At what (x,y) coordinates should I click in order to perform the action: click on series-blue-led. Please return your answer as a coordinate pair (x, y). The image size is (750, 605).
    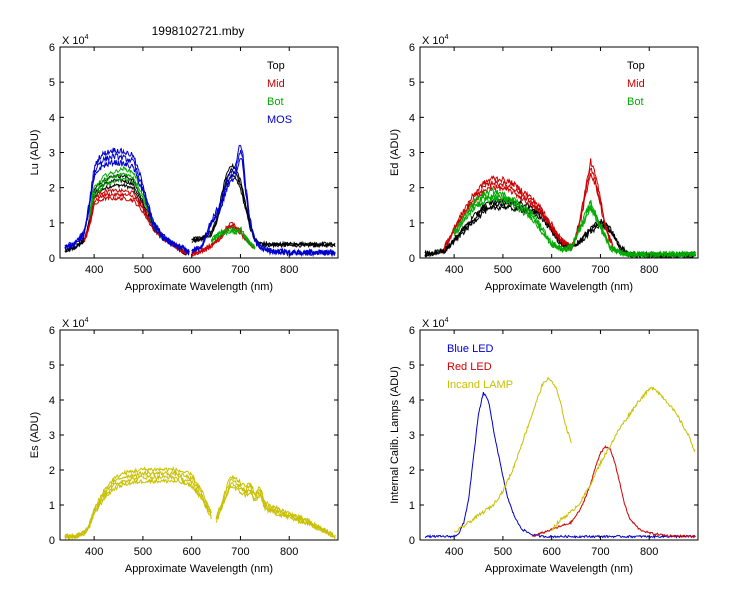
    Looking at the image, I should click on (560, 465).